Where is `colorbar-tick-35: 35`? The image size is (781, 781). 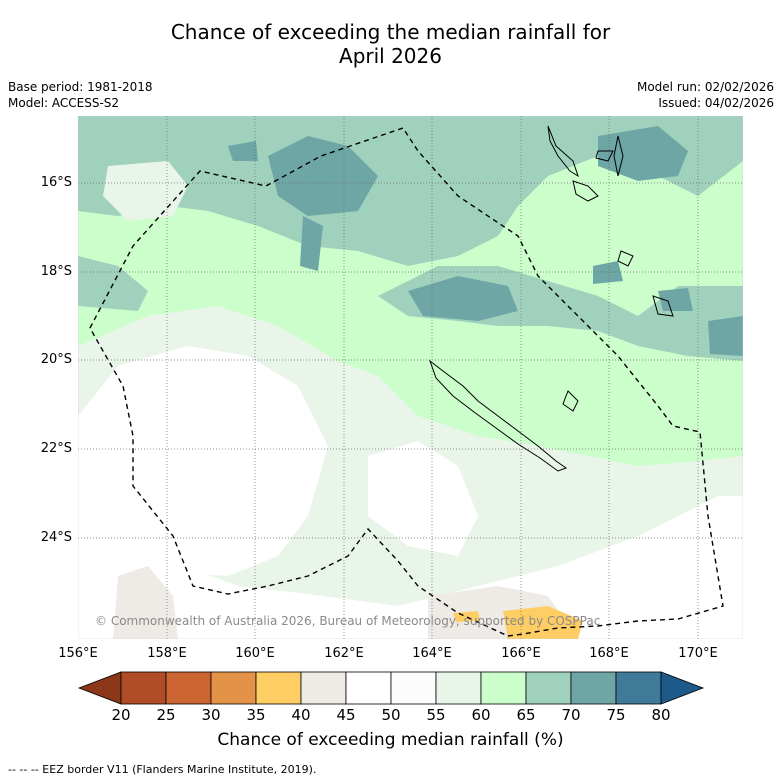
colorbar-tick-35: 35 is located at coordinates (256, 715).